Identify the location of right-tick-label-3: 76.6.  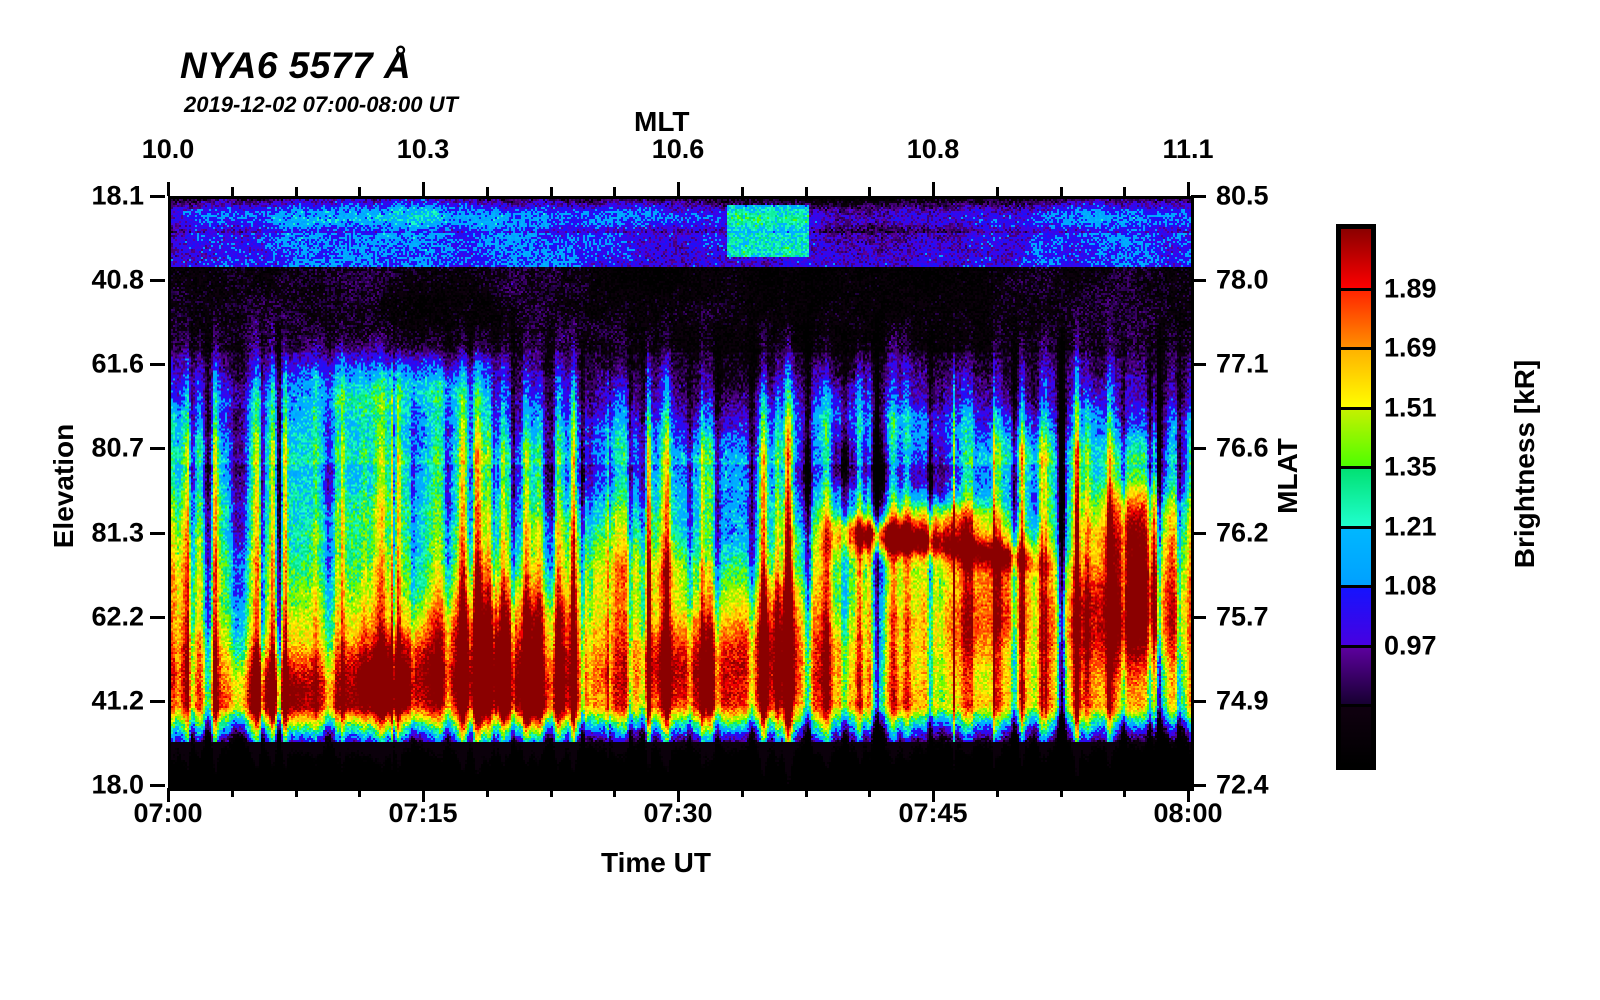
(1242, 447).